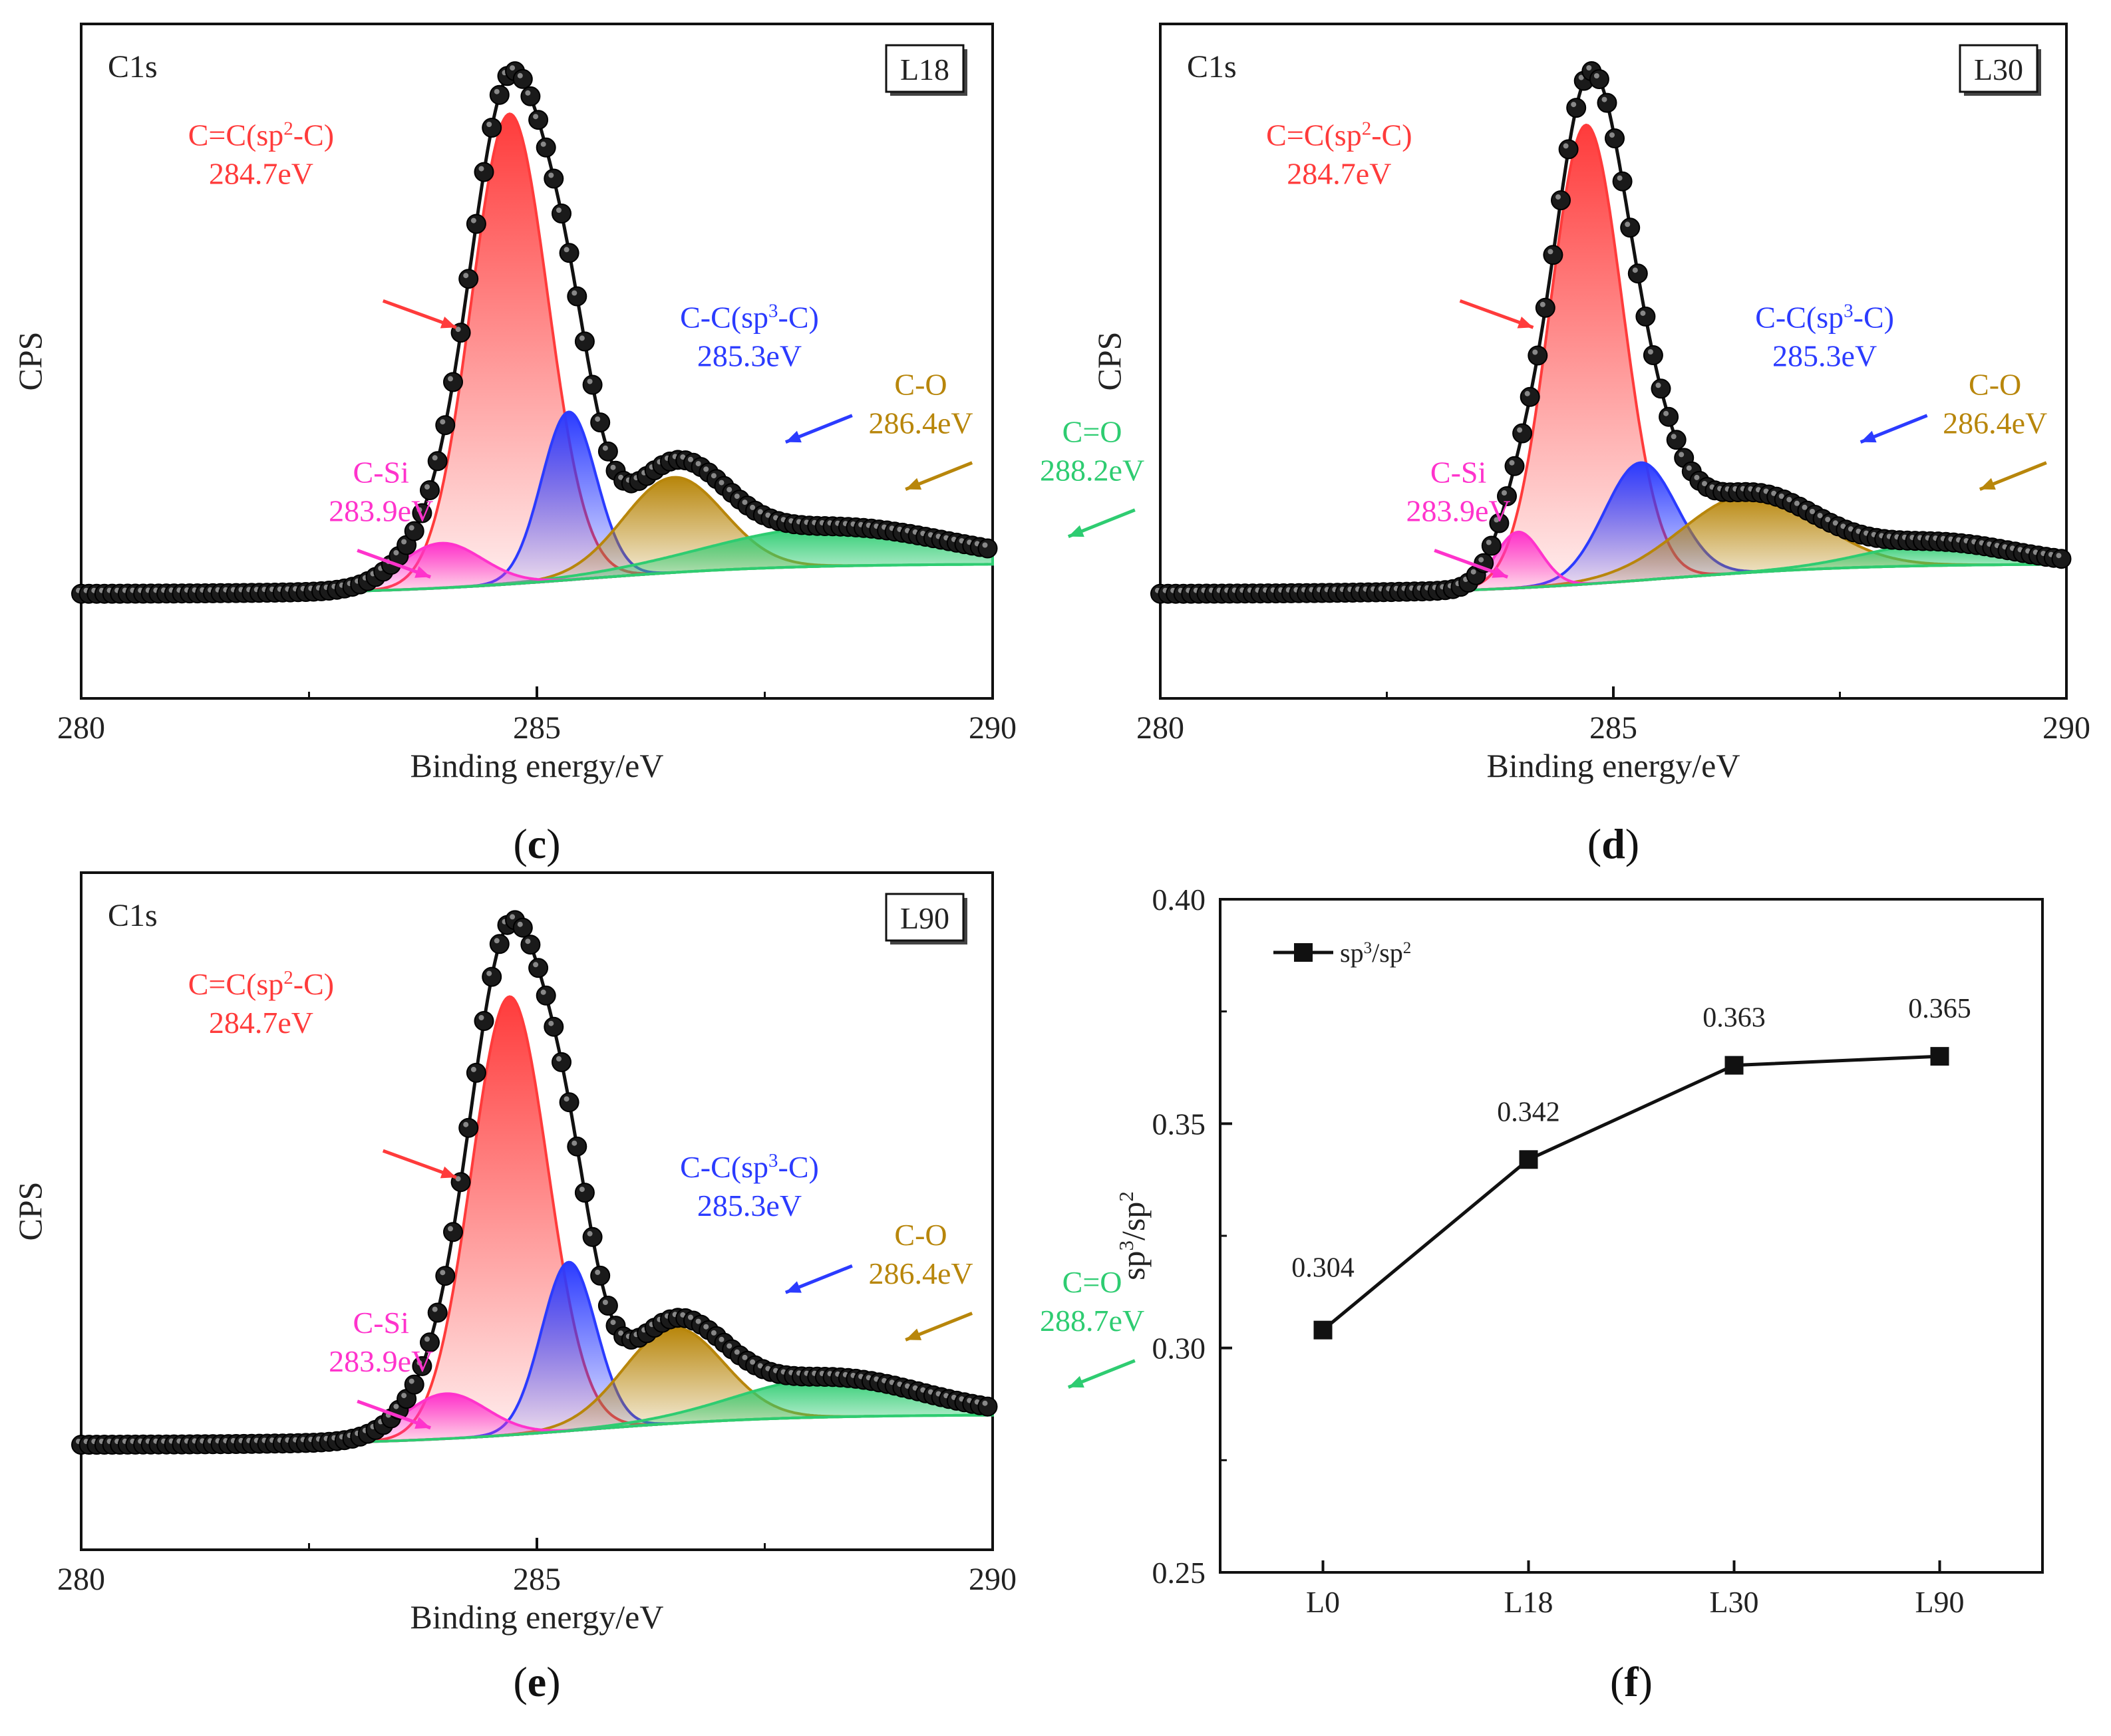 The image size is (2111, 1736). I want to click on component-energy-label: 288.7eV, so click(1092, 1321).